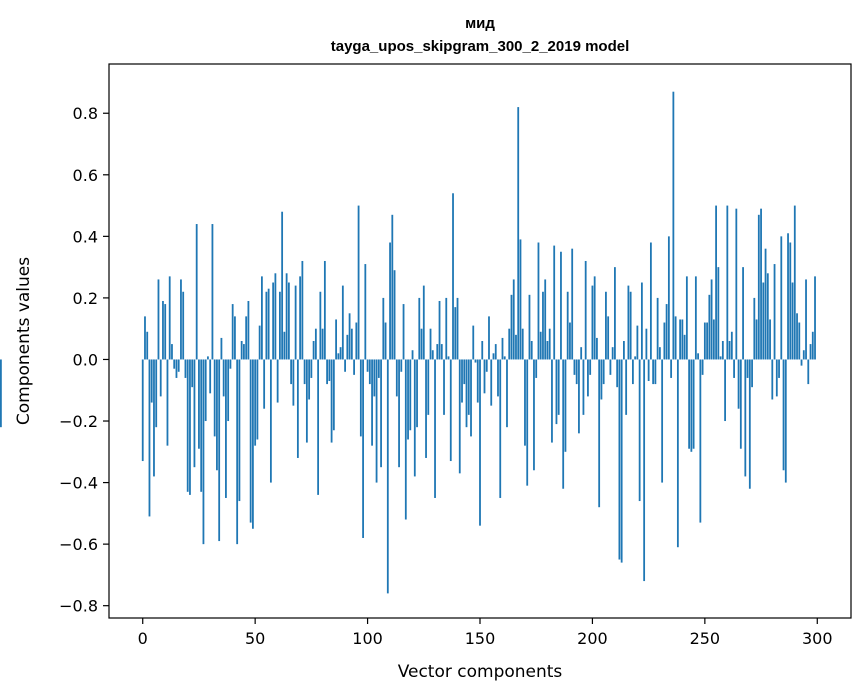  What do you see at coordinates (480, 672) in the screenshot?
I see `x-axis-label: Vector components` at bounding box center [480, 672].